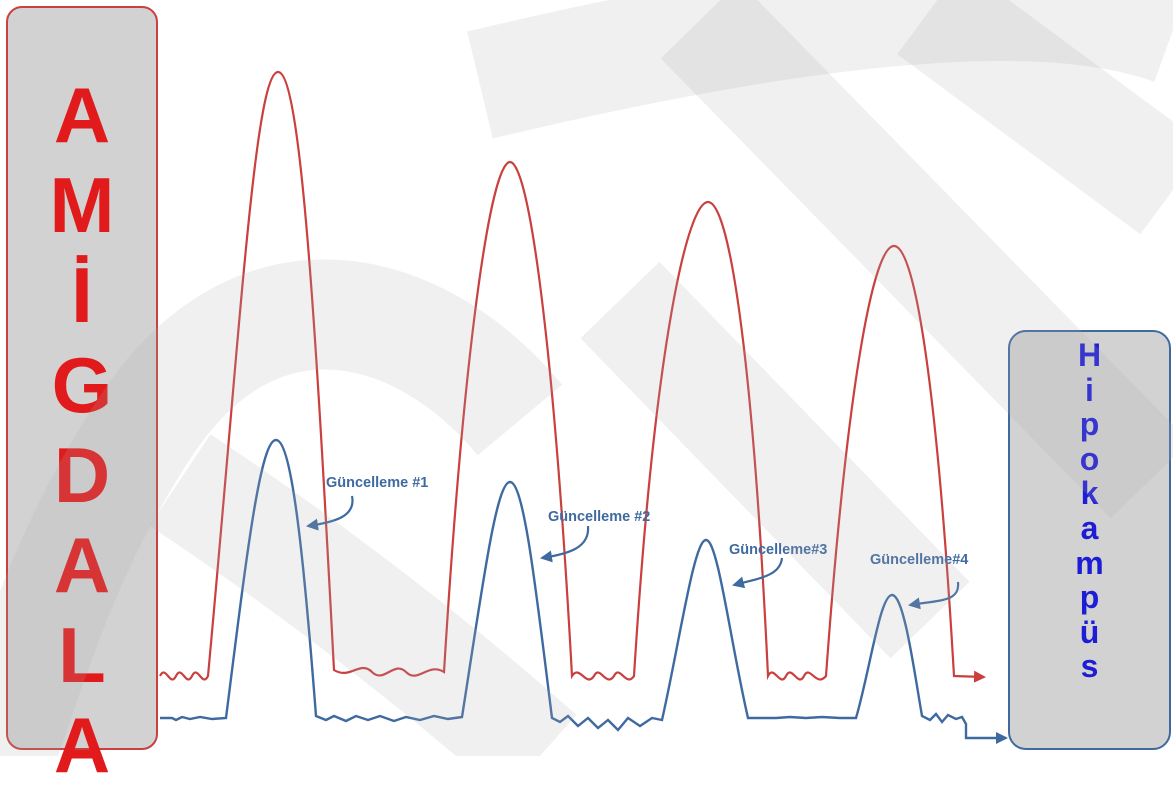  What do you see at coordinates (633, 552) in the screenshot?
I see `update-arrows` at bounding box center [633, 552].